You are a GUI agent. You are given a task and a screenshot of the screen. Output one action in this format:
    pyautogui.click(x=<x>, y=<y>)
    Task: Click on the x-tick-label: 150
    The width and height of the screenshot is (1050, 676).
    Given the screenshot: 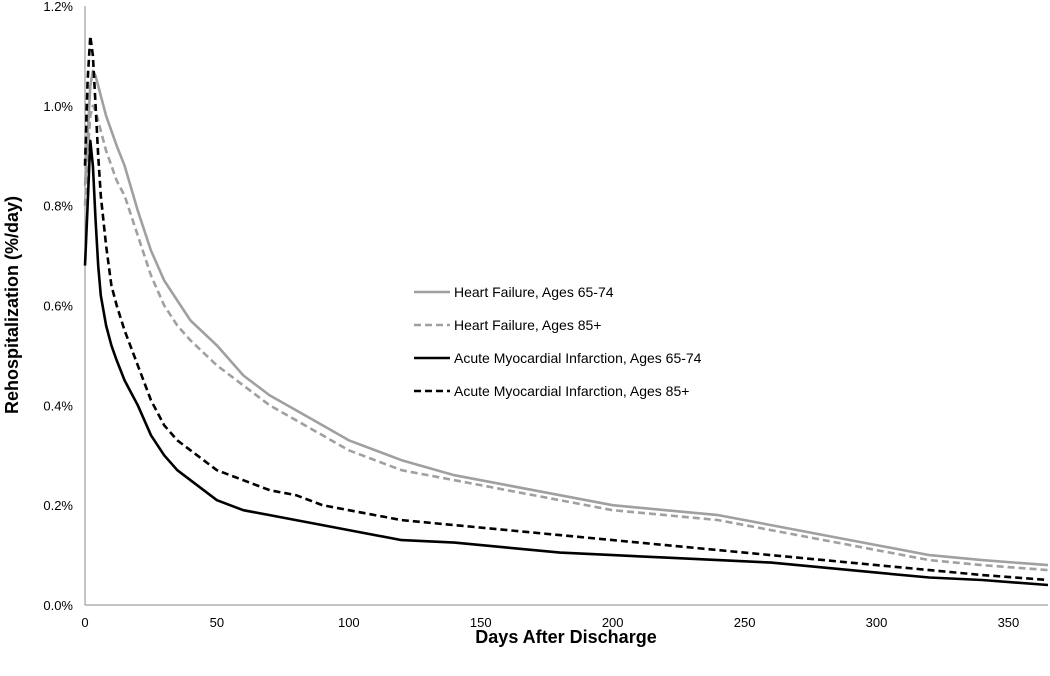 What is the action you would take?
    pyautogui.click(x=481, y=622)
    